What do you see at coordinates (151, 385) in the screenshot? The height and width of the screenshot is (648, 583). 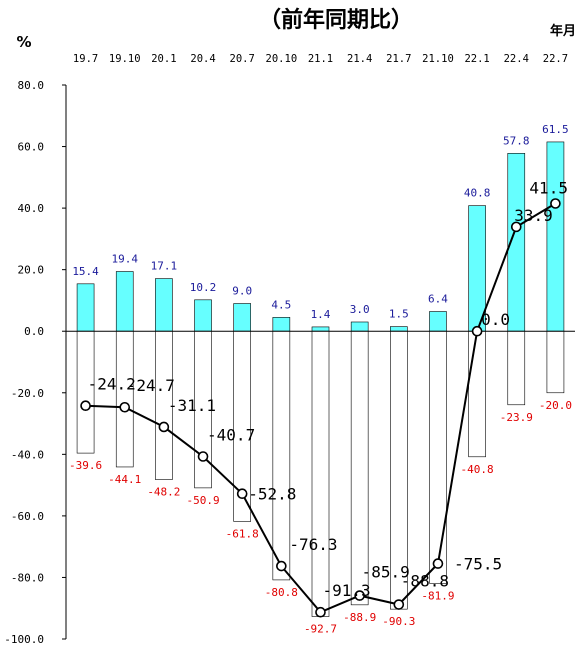 I see `line-point-label: -24.7` at bounding box center [151, 385].